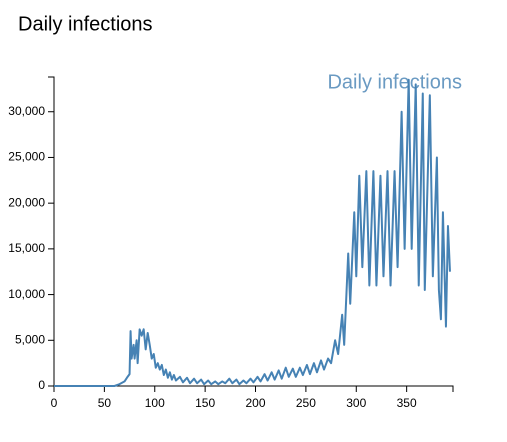  What do you see at coordinates (30, 339) in the screenshot?
I see `y-tick-label: 5,000` at bounding box center [30, 339].